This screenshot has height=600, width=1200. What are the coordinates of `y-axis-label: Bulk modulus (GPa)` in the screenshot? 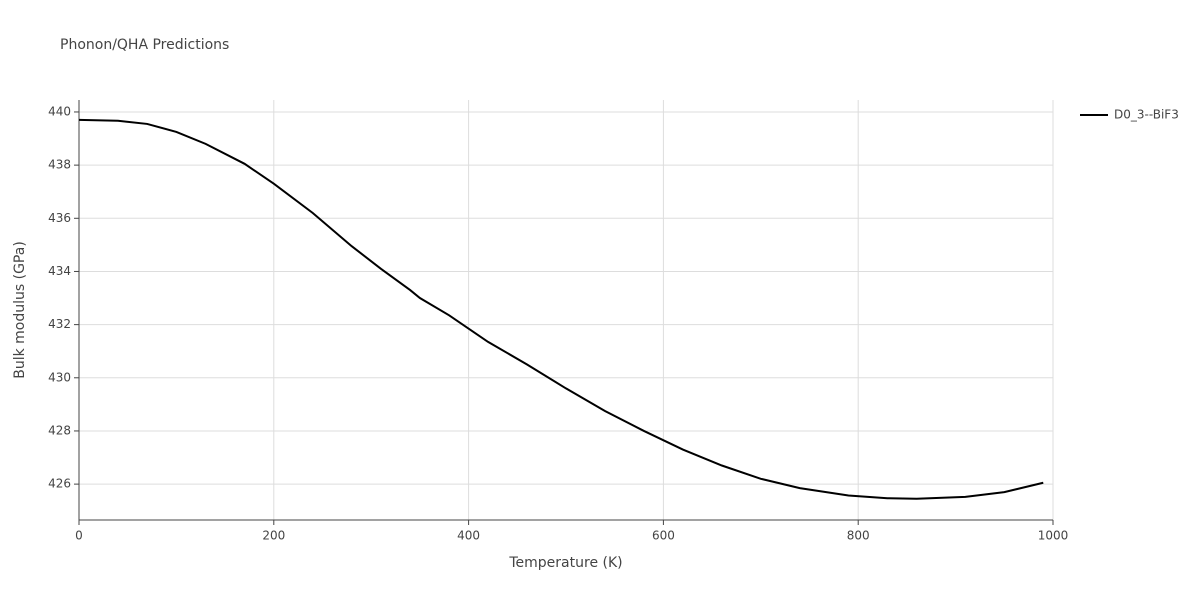 It's located at (20, 310).